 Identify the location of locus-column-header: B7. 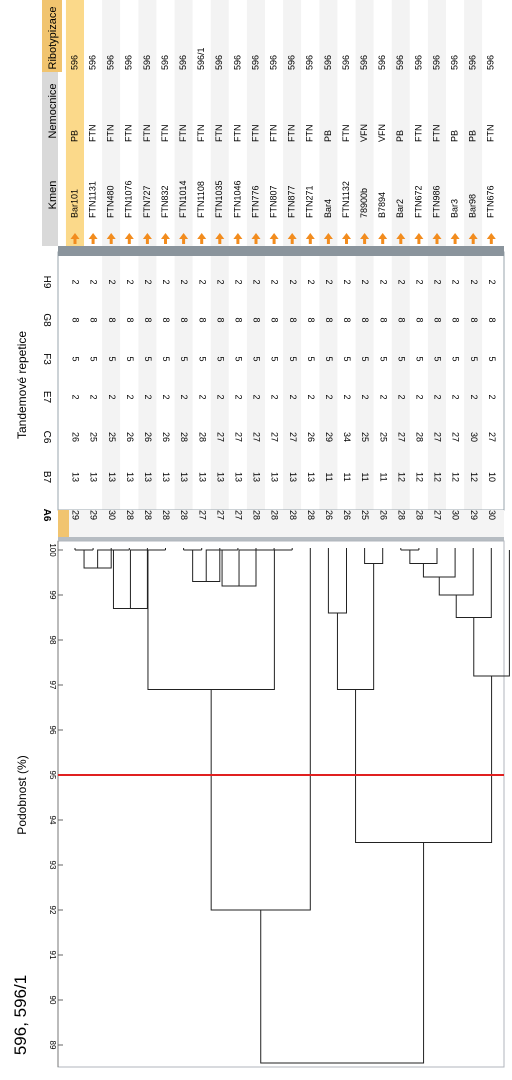
(46, 477).